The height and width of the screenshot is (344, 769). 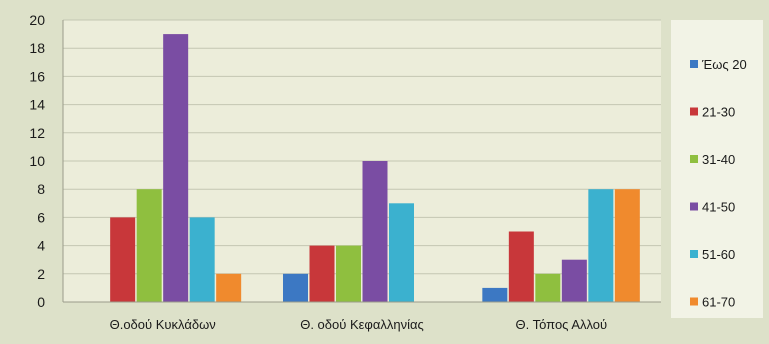 What do you see at coordinates (718, 159) in the screenshot?
I see `legend-label: 31-40` at bounding box center [718, 159].